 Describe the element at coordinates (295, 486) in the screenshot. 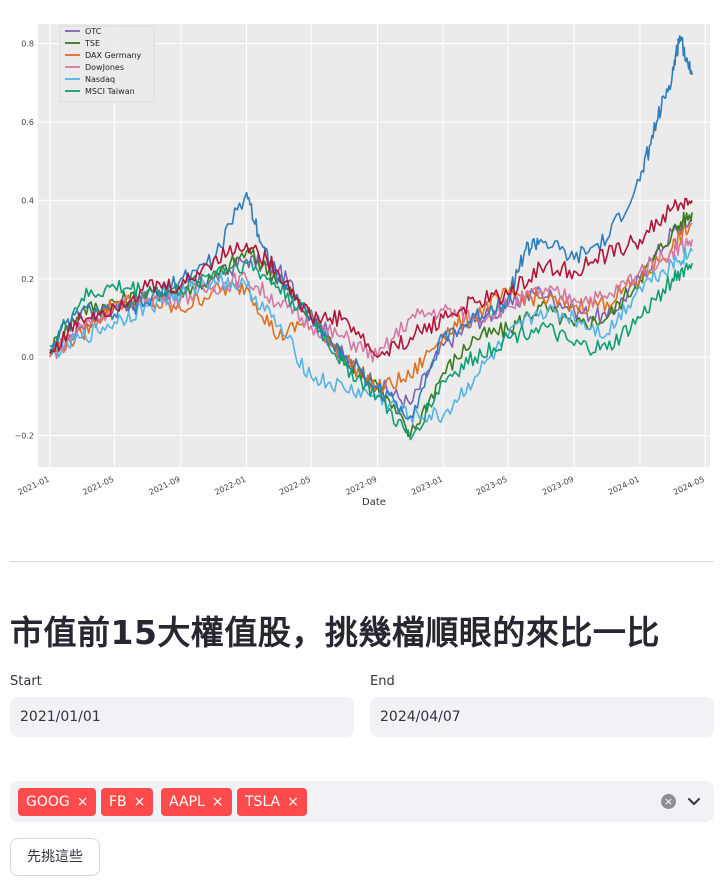

I see `x-tick-label: 2022-05` at that location.